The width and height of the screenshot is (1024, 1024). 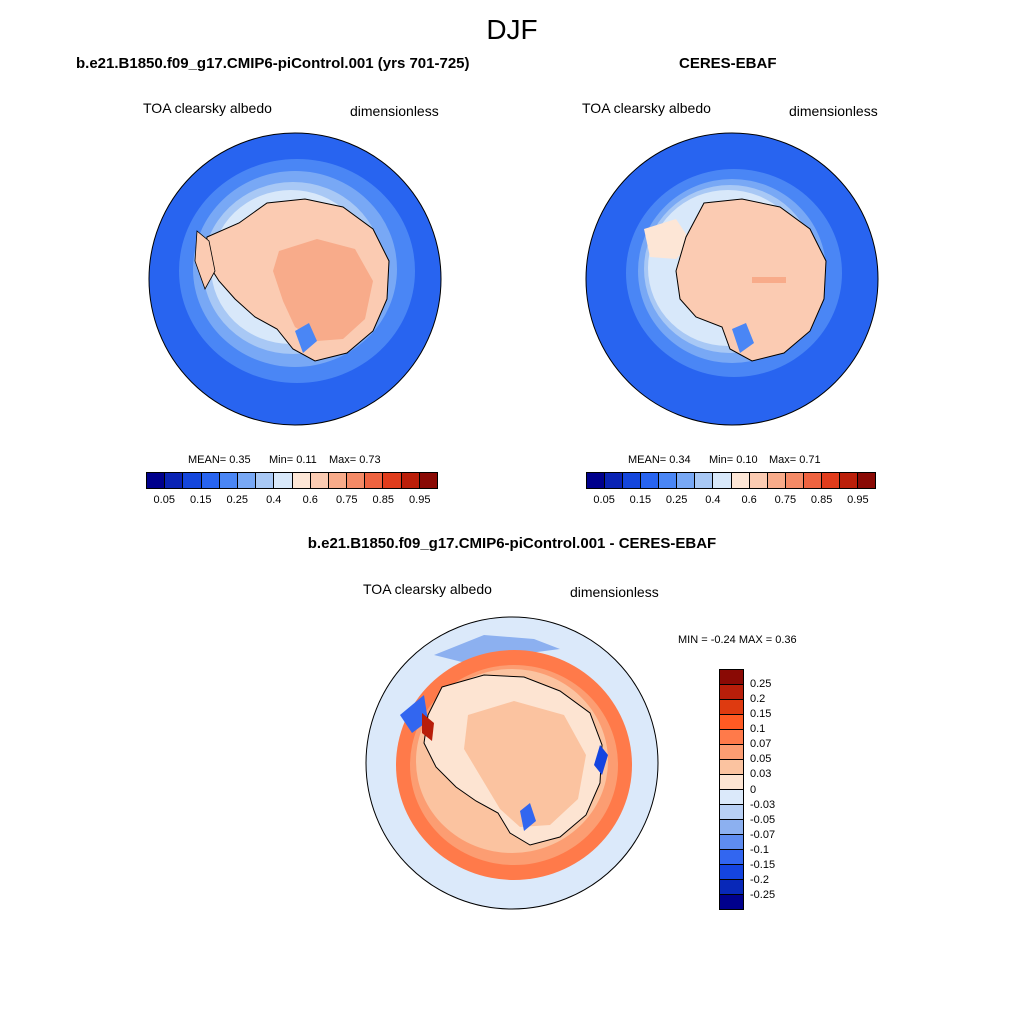 I want to click on colorbar-level-label: 0.25, so click(x=761, y=684).